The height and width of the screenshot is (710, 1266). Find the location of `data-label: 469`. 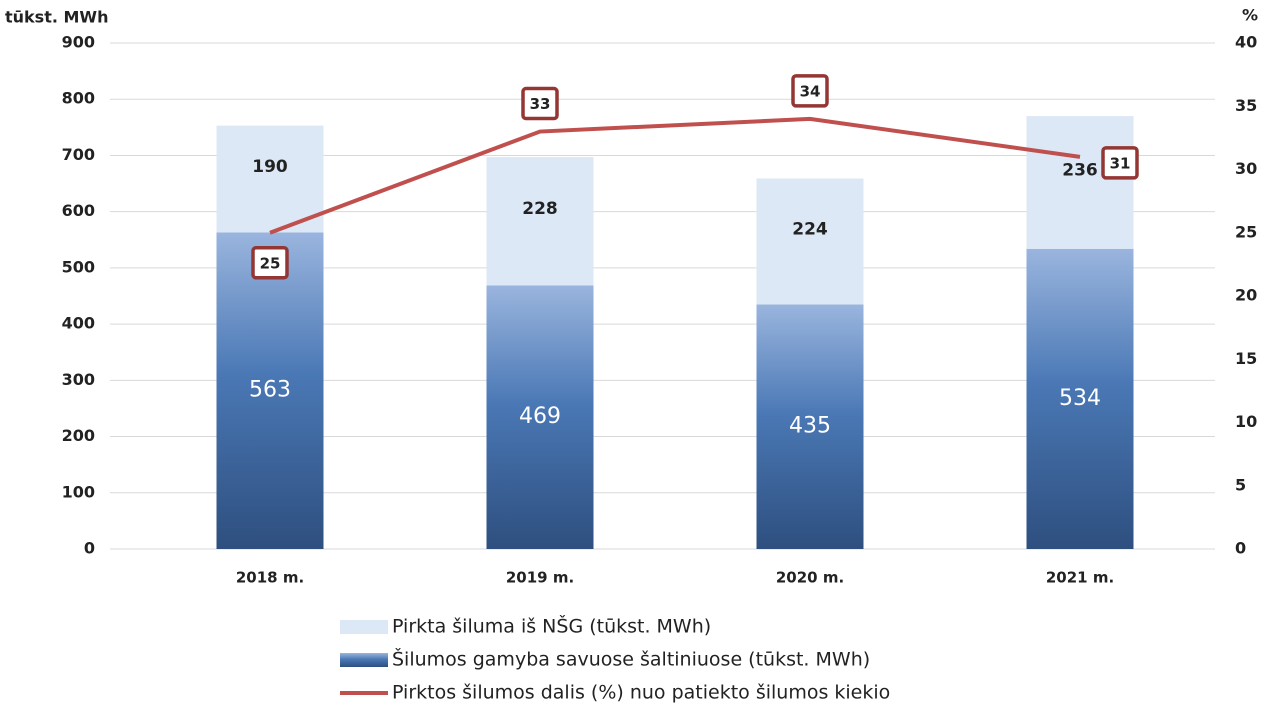

data-label: 469 is located at coordinates (540, 416).